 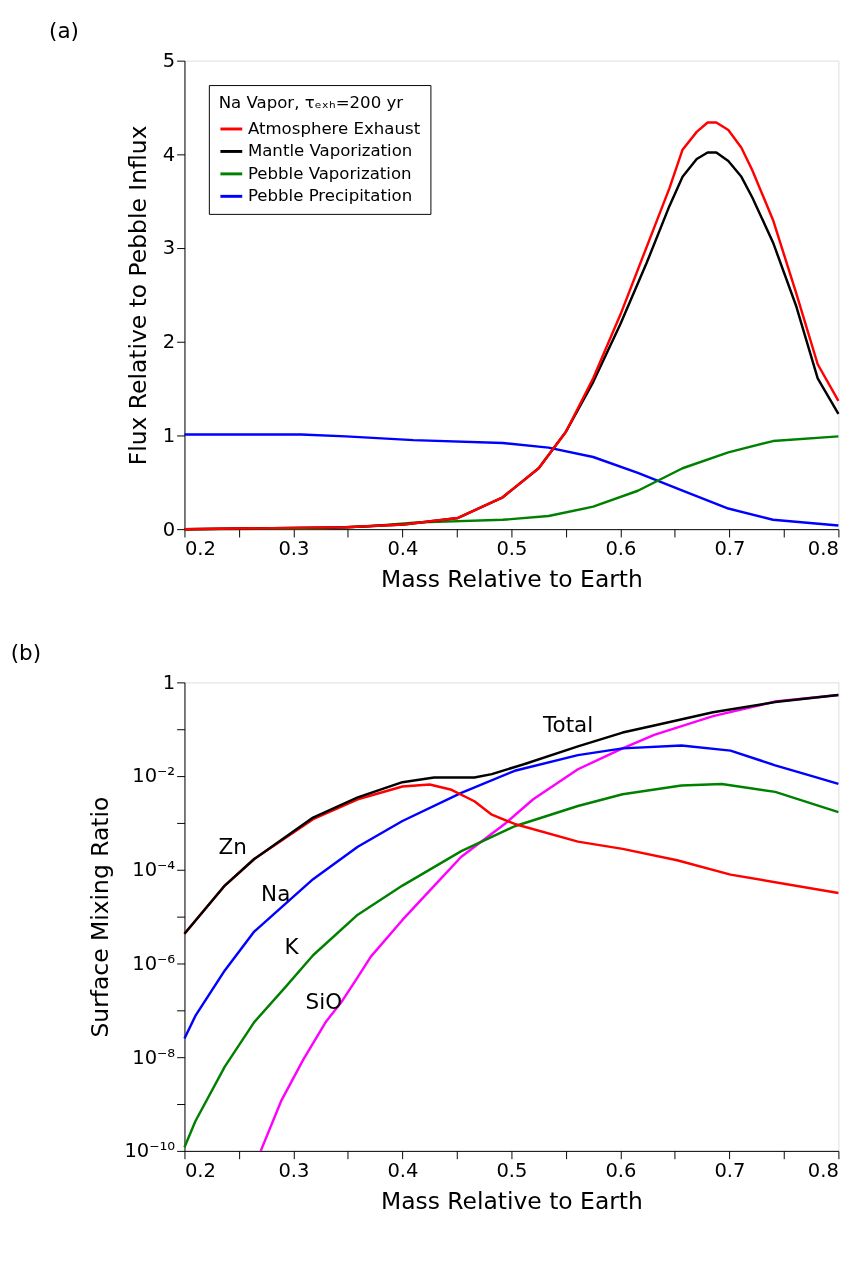 What do you see at coordinates (154, 963) in the screenshot?
I see `y-tick-label: 10⁻⁶` at bounding box center [154, 963].